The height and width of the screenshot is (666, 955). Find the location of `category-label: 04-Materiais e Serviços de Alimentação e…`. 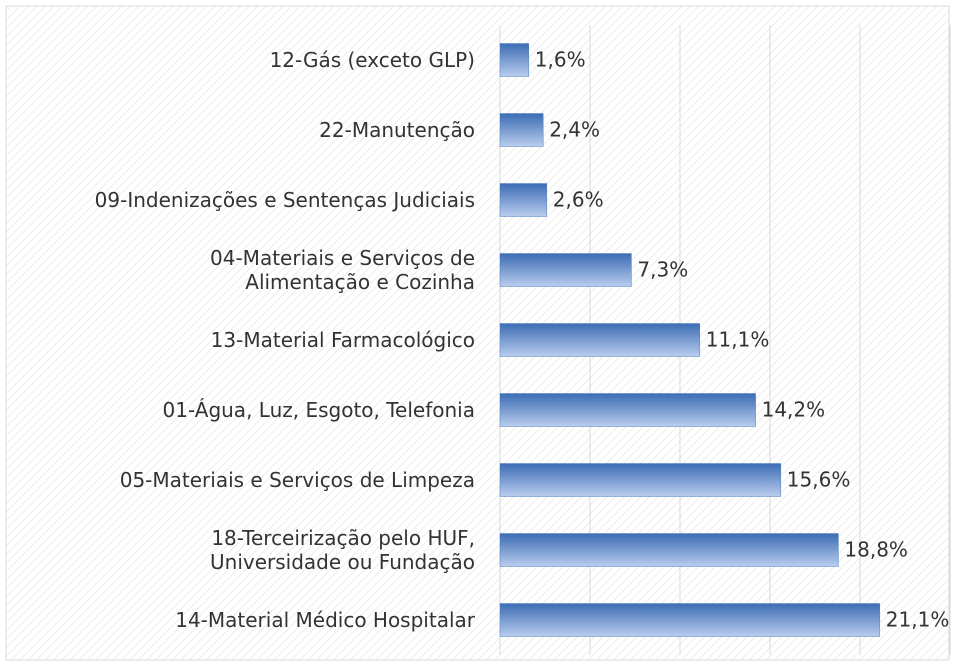

category-label: 04-Materiais e Serviços de Alimentação e… is located at coordinates (342, 270).